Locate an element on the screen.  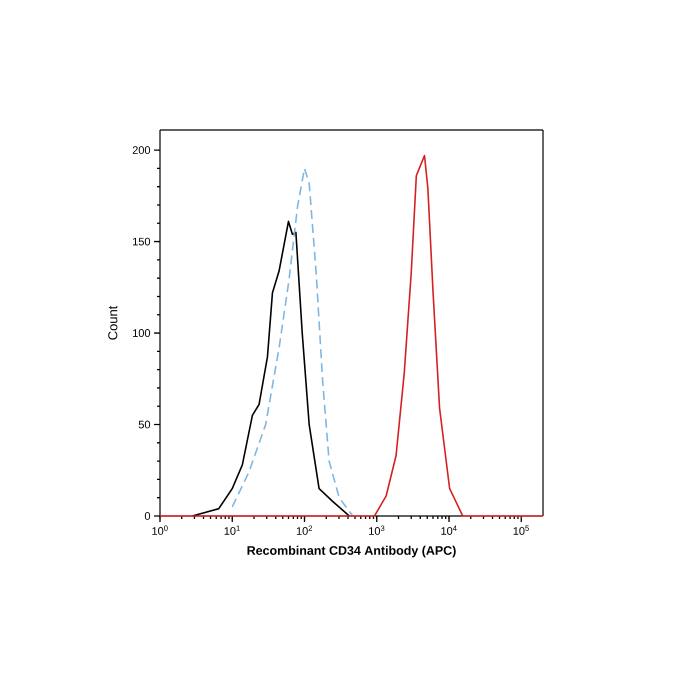
y-tick-label: 200 is located at coordinates (141, 150).